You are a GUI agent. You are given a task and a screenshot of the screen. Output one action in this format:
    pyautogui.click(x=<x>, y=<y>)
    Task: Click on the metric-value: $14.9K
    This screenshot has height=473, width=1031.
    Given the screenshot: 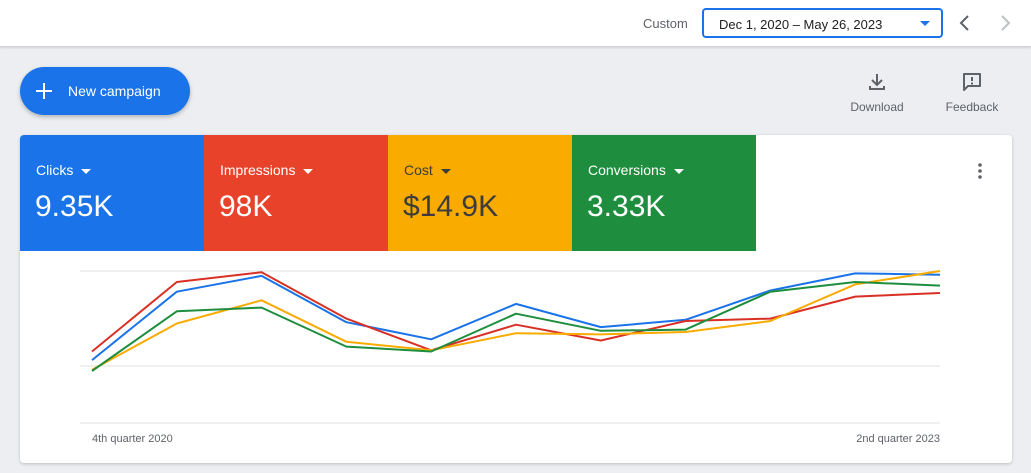 What is the action you would take?
    pyautogui.click(x=451, y=206)
    